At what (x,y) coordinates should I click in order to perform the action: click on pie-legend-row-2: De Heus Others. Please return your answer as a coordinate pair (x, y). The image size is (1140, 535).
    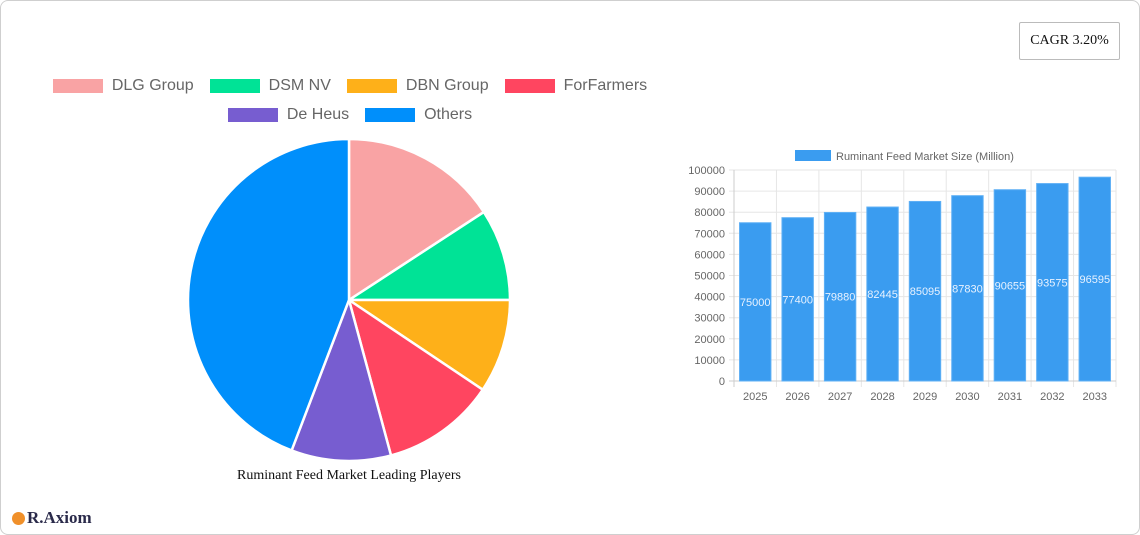
    Looking at the image, I should click on (350, 115).